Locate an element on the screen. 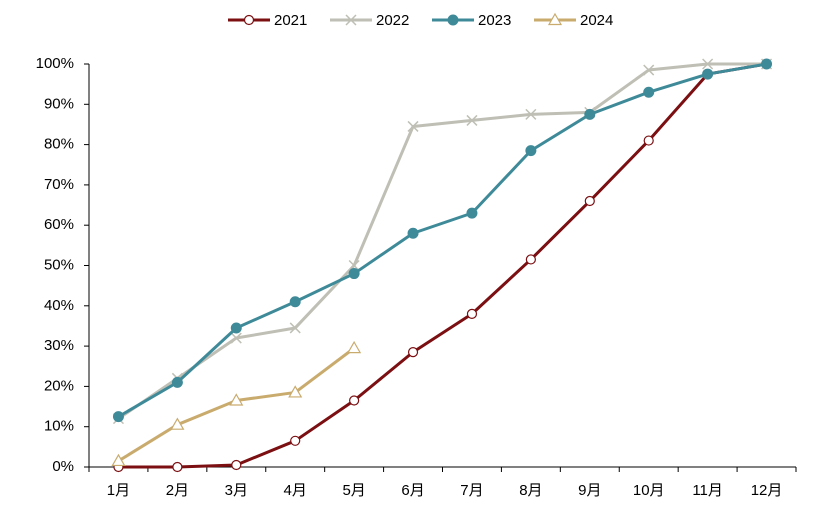  legend-label: 2024 is located at coordinates (596, 20).